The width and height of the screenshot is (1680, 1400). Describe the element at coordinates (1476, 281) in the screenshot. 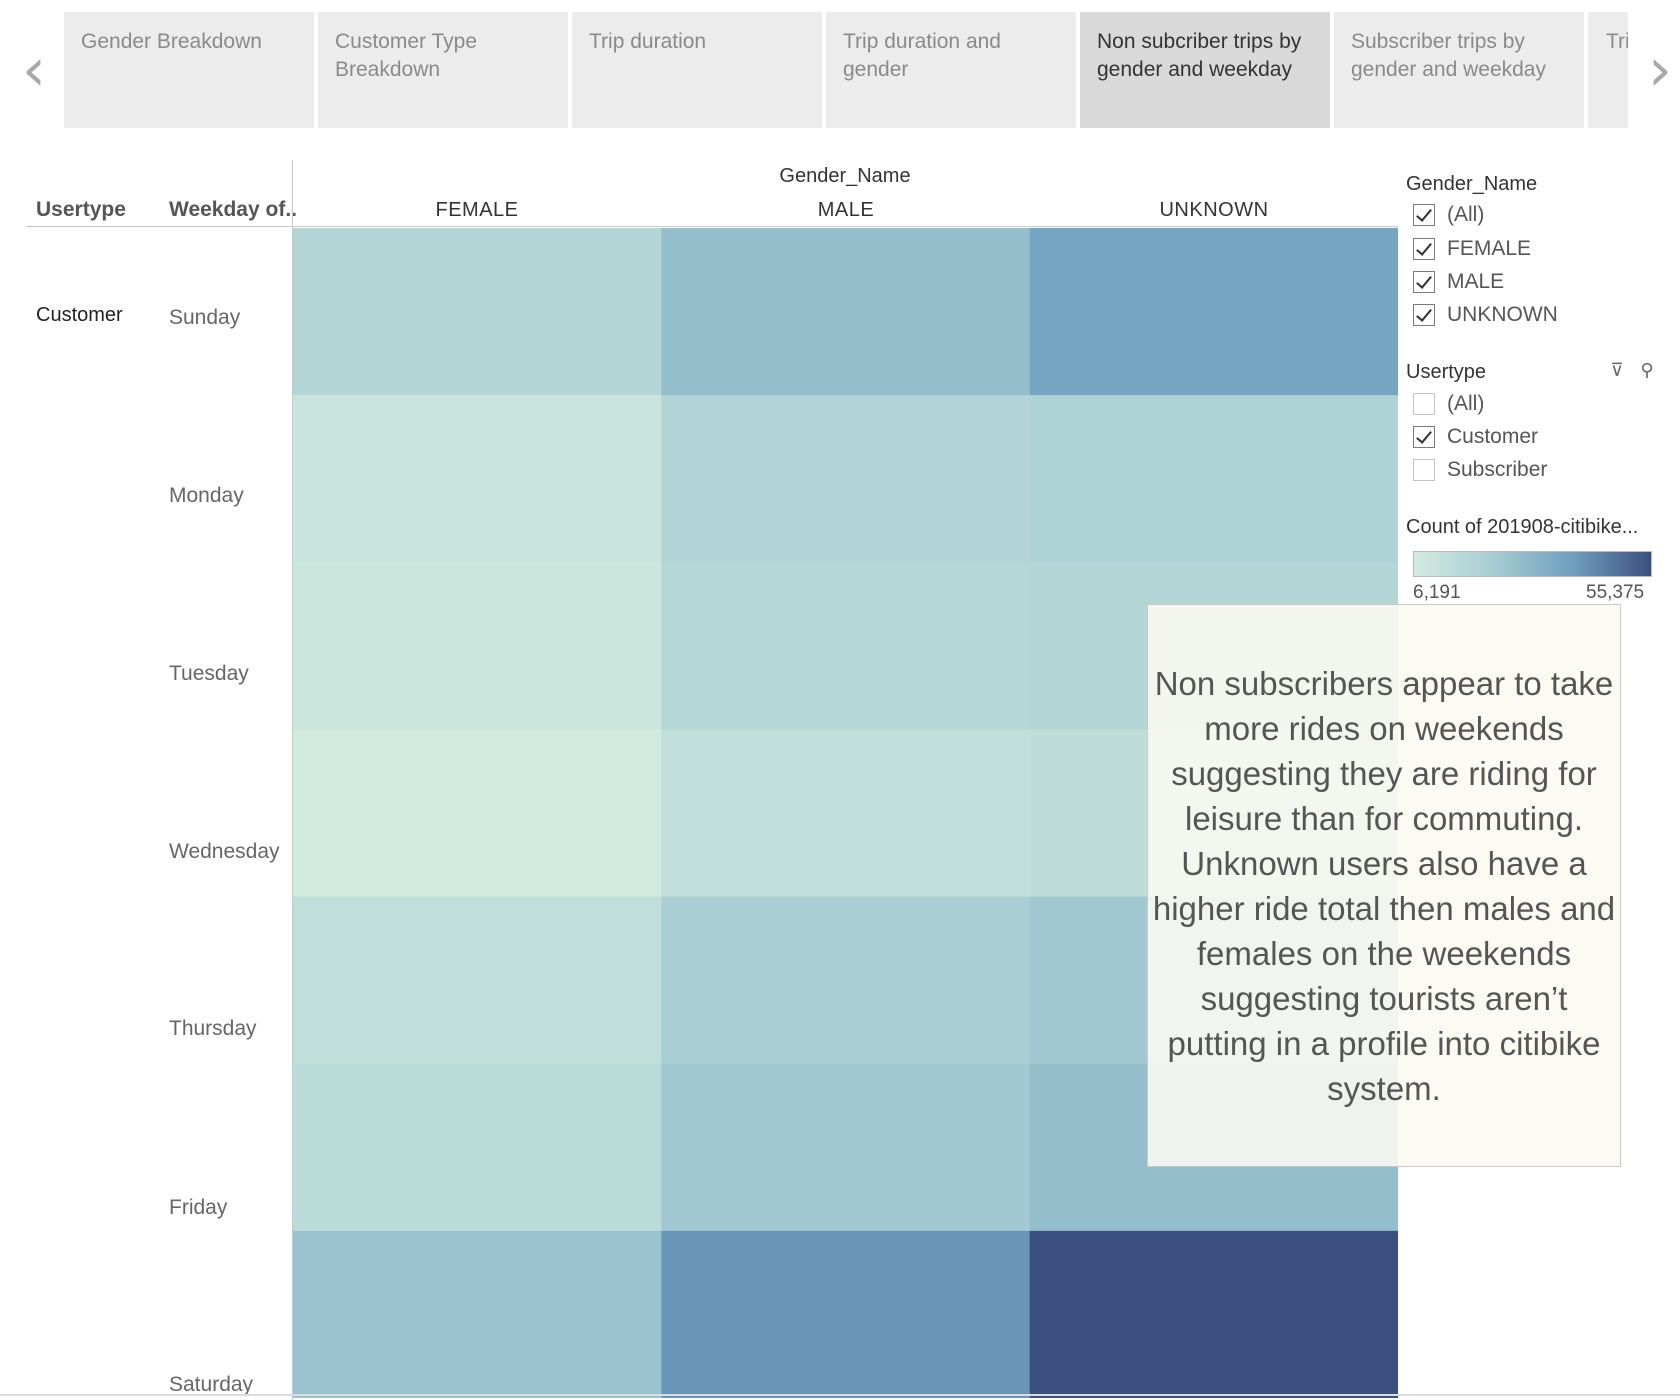

I see `filter-item-label: MALE` at that location.